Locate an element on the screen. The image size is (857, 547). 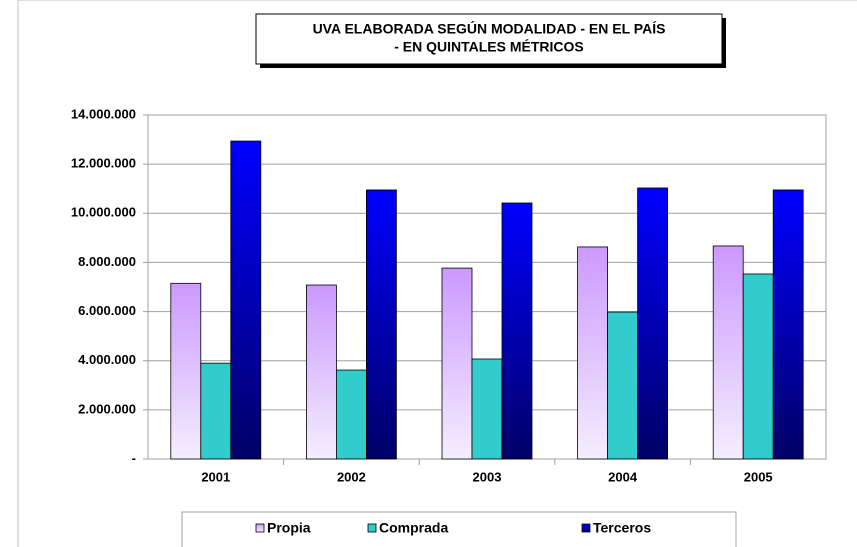
legend-label: Comprada is located at coordinates (413, 528).